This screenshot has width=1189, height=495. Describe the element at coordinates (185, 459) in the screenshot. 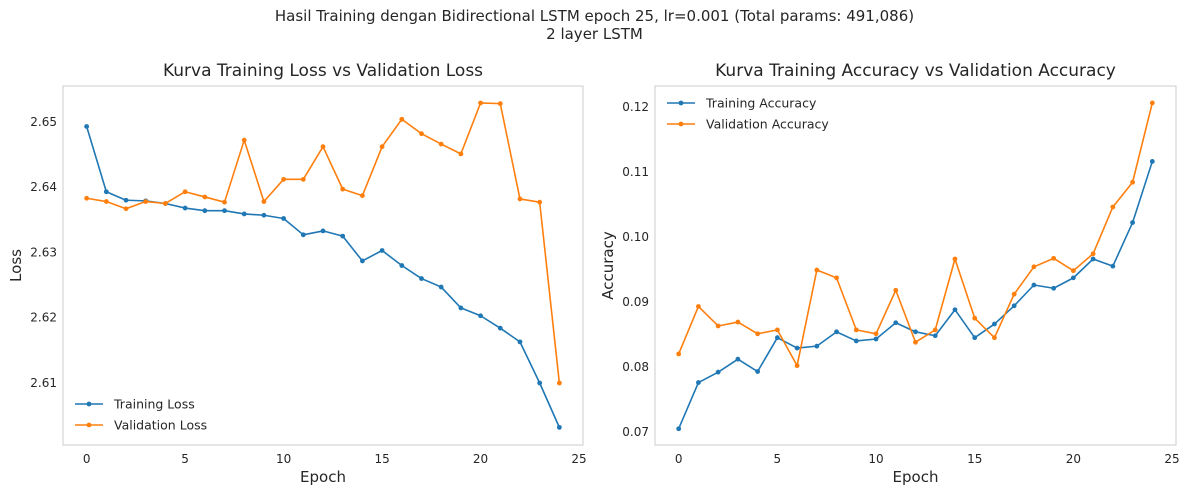

I see `chart-1-xtick-label: 5` at that location.